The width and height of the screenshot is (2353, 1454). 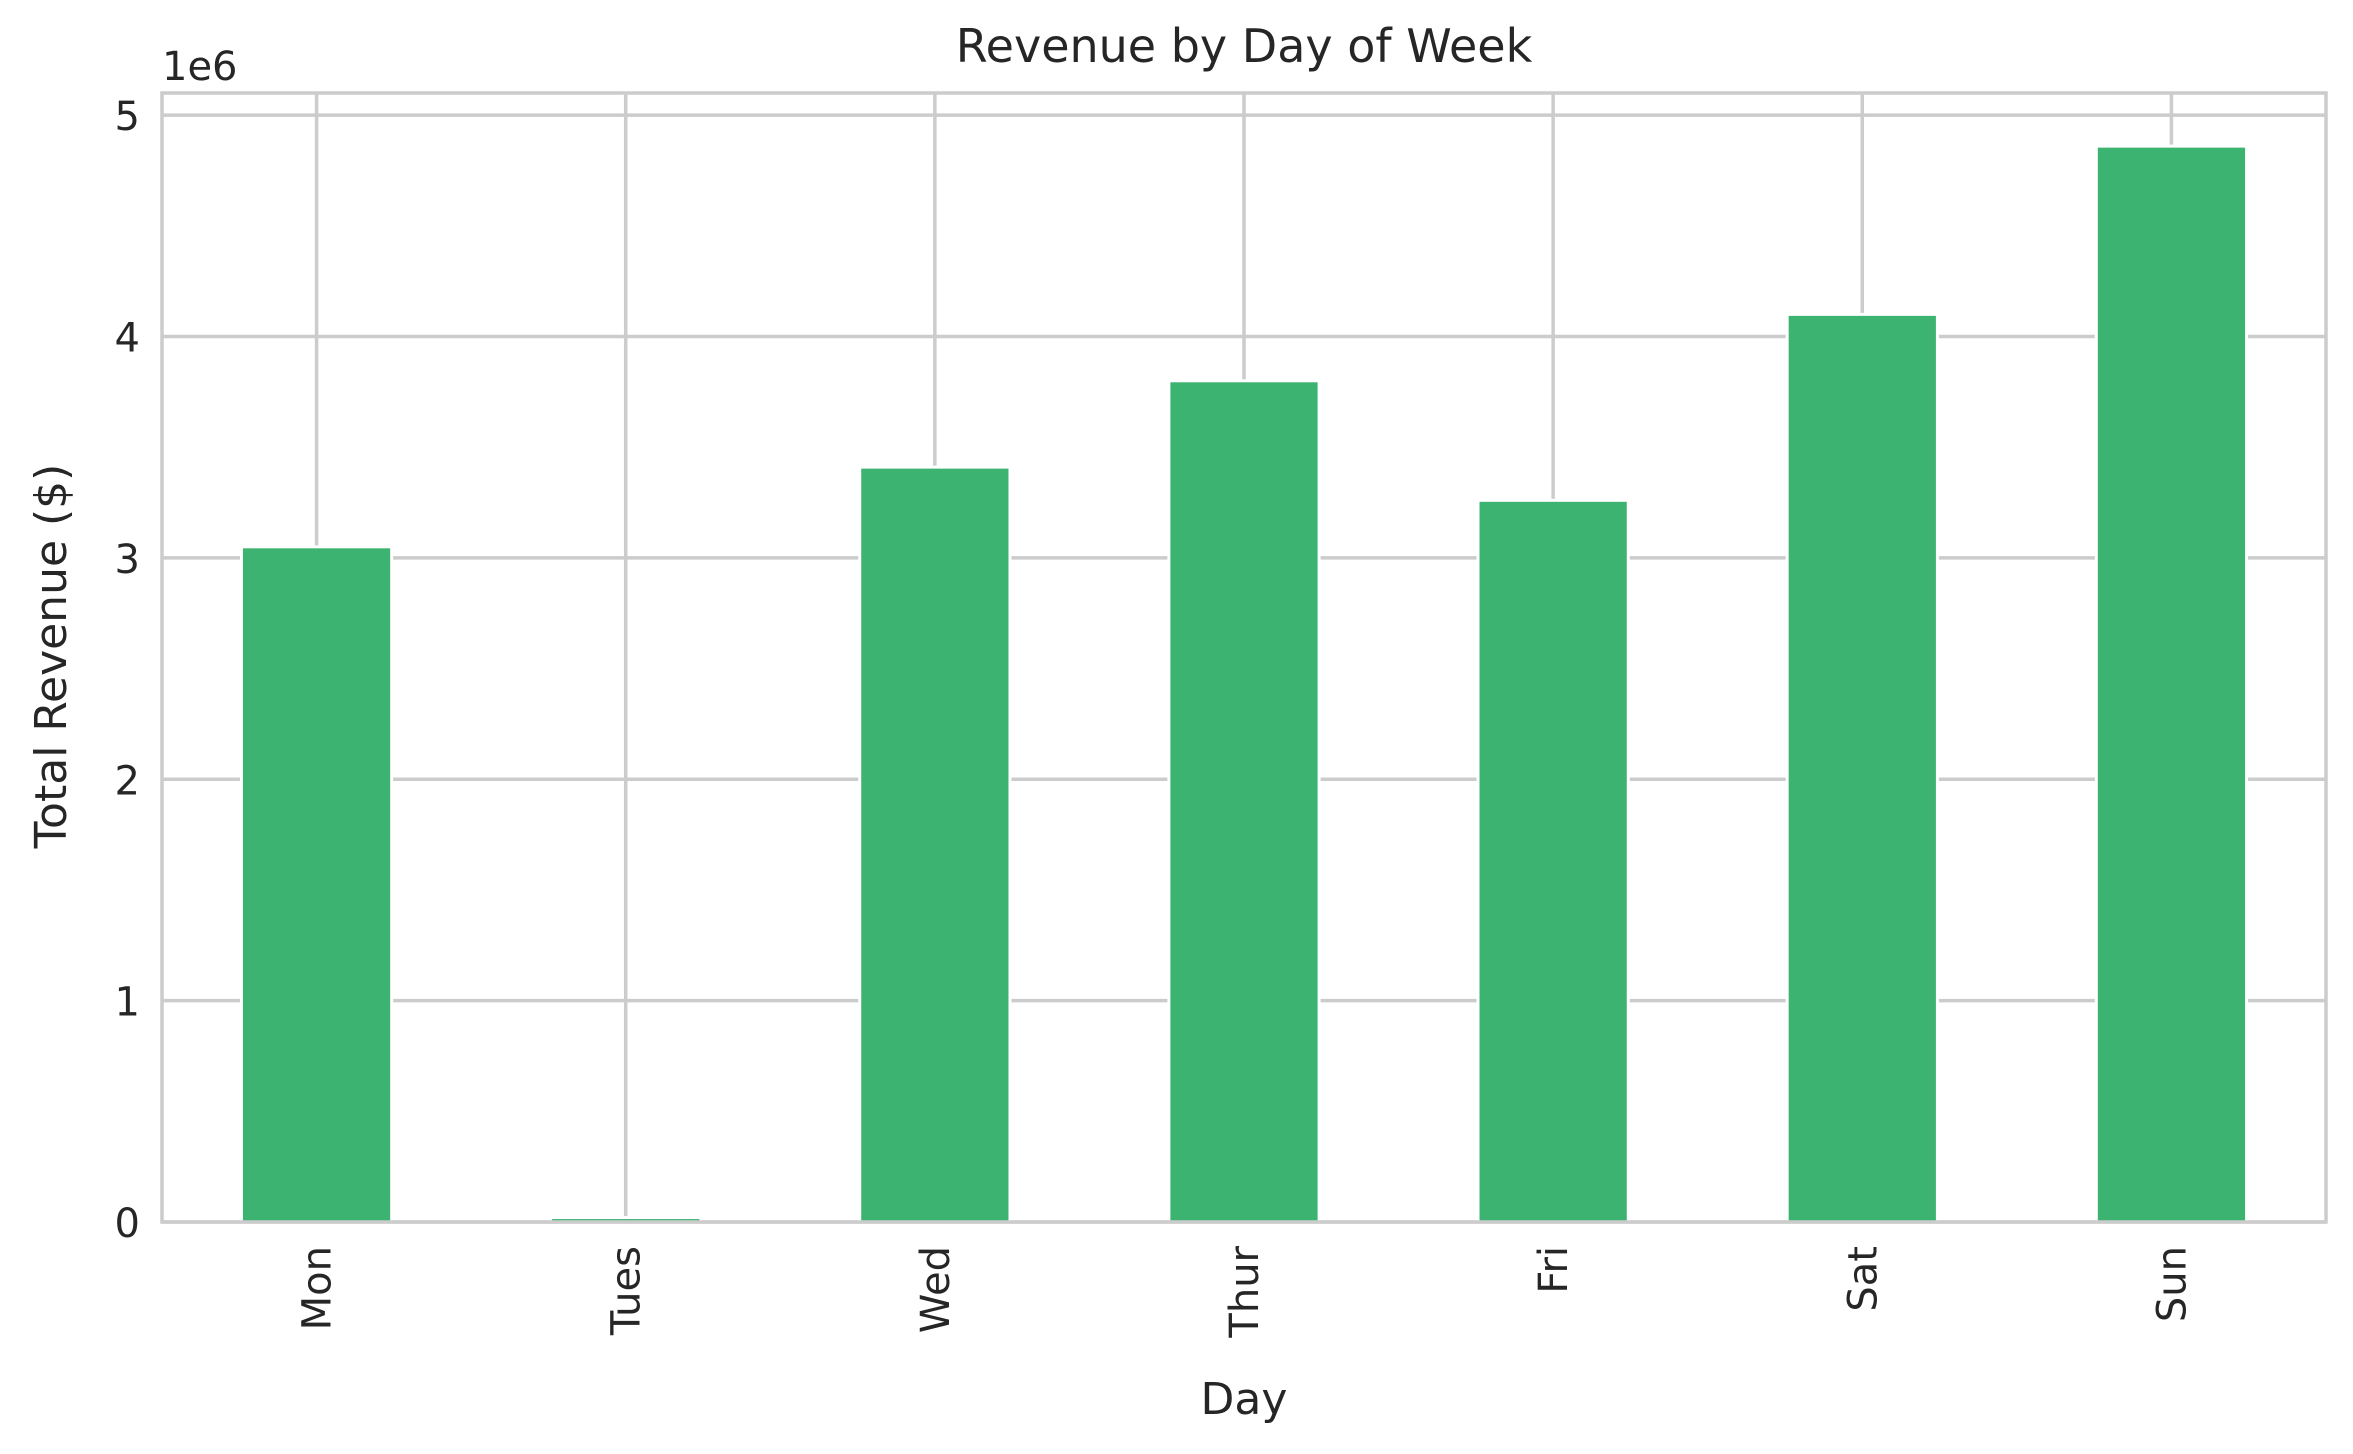 What do you see at coordinates (935, 844) in the screenshot?
I see `bar-wed` at bounding box center [935, 844].